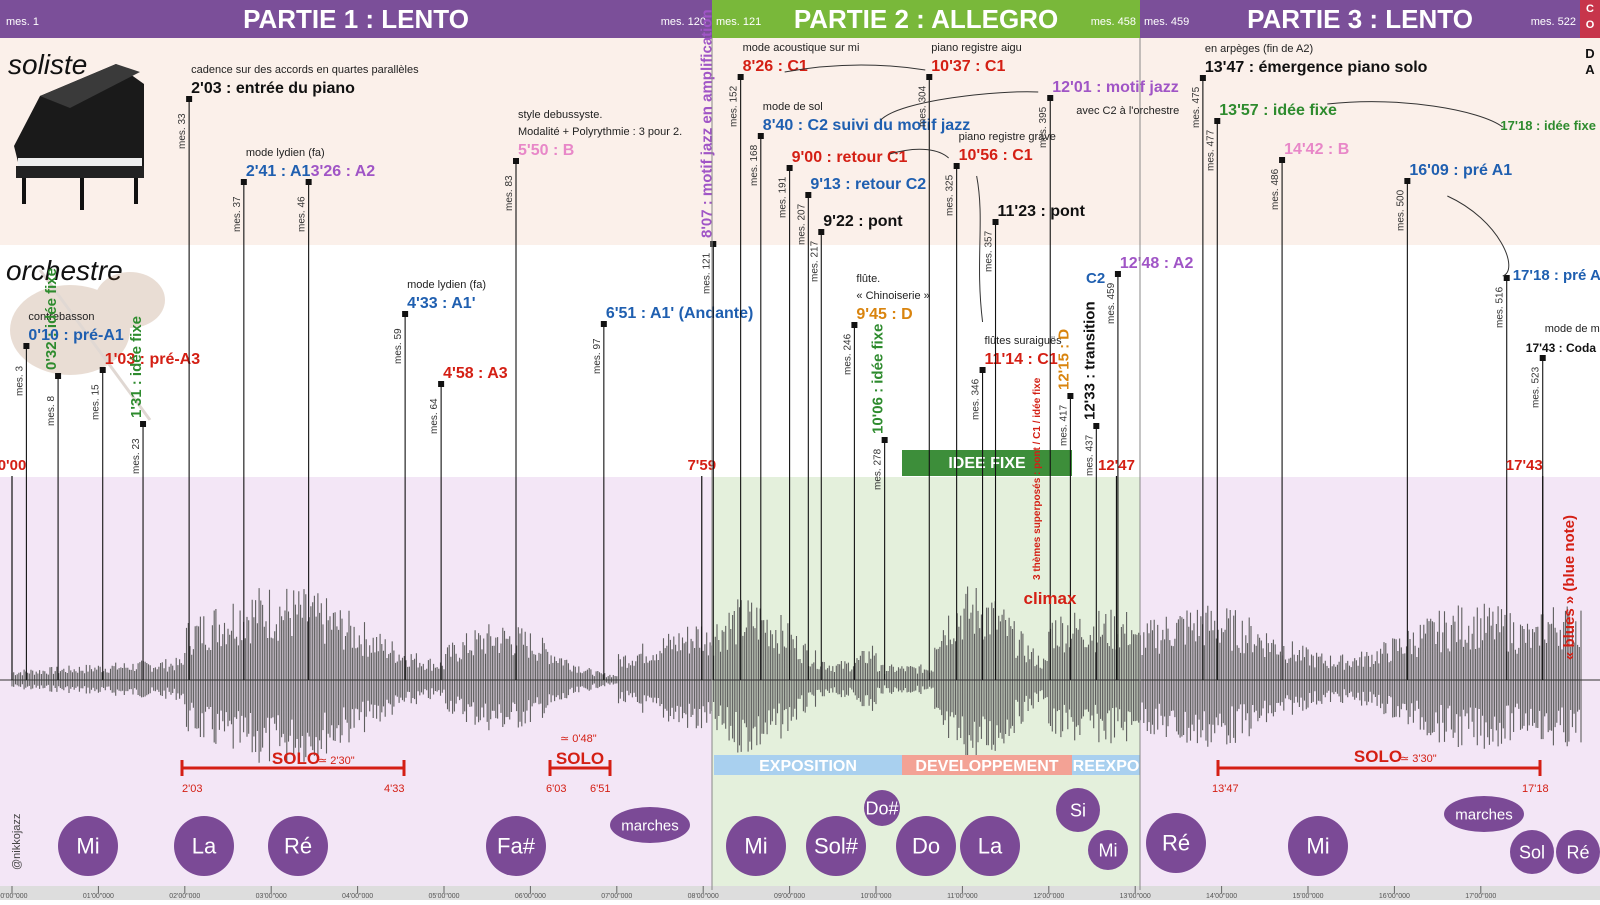  I want to click on section-reexpo, so click(1106, 765).